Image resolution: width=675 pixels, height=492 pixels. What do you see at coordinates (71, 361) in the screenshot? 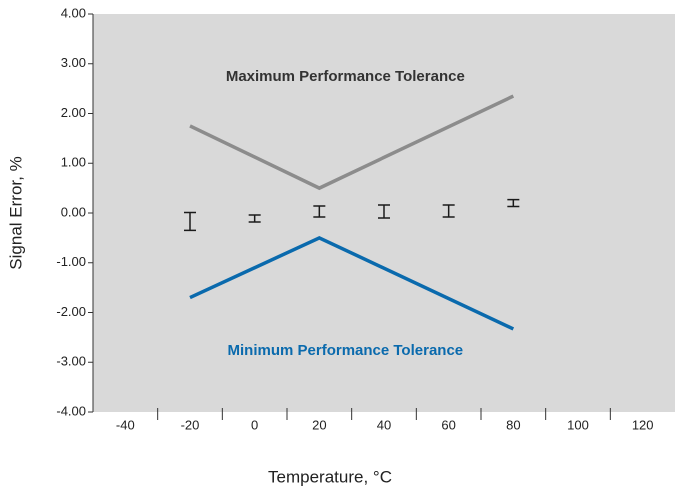
I see `y-tick-label: -3.00` at bounding box center [71, 361].